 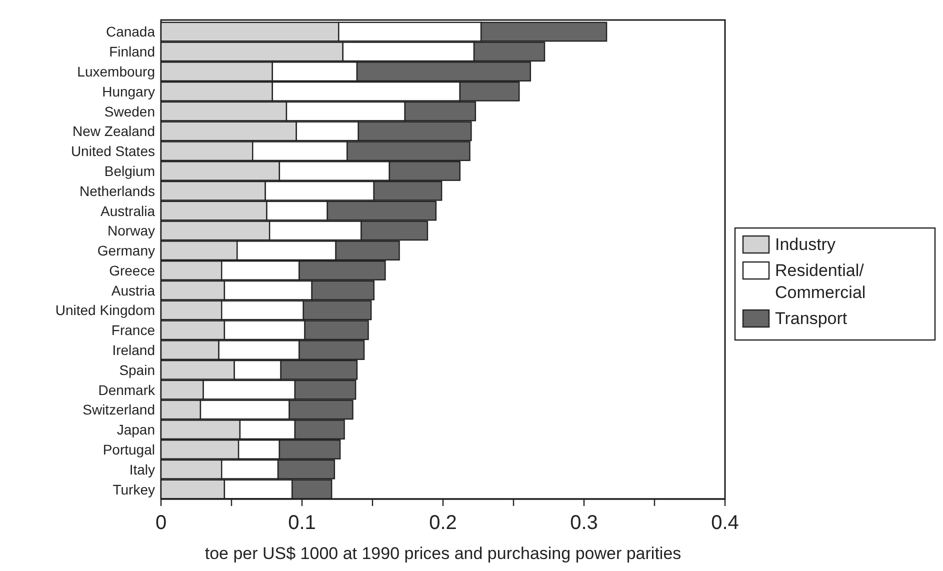 I want to click on legend-label: Industry, so click(x=805, y=244).